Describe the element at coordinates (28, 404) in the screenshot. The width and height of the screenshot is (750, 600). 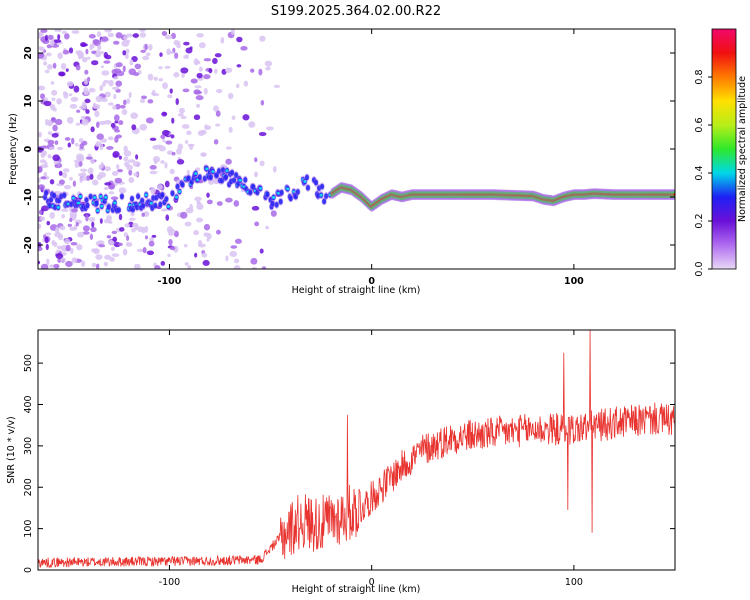
I see `y-tick-label: 400` at that location.